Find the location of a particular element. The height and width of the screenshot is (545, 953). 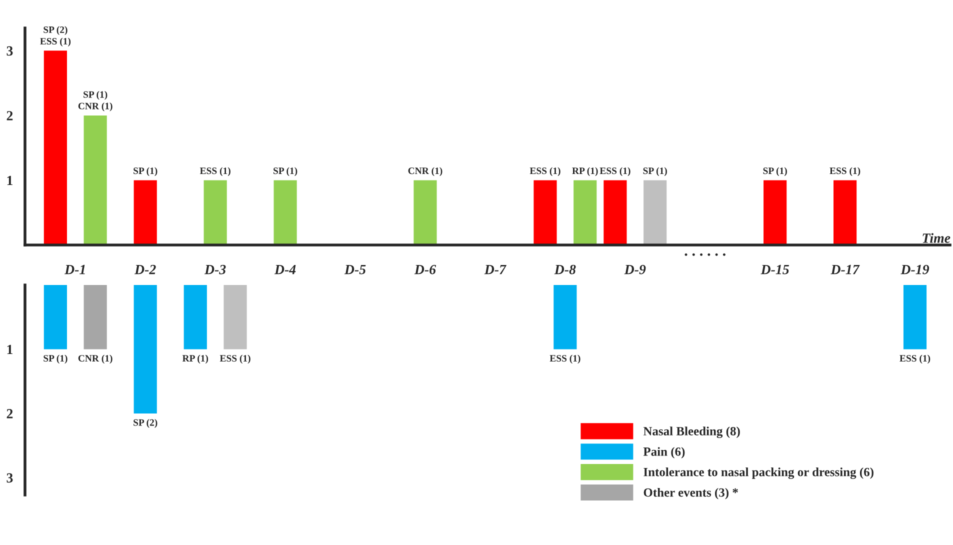

legend-label: Pain (6) is located at coordinates (664, 452).